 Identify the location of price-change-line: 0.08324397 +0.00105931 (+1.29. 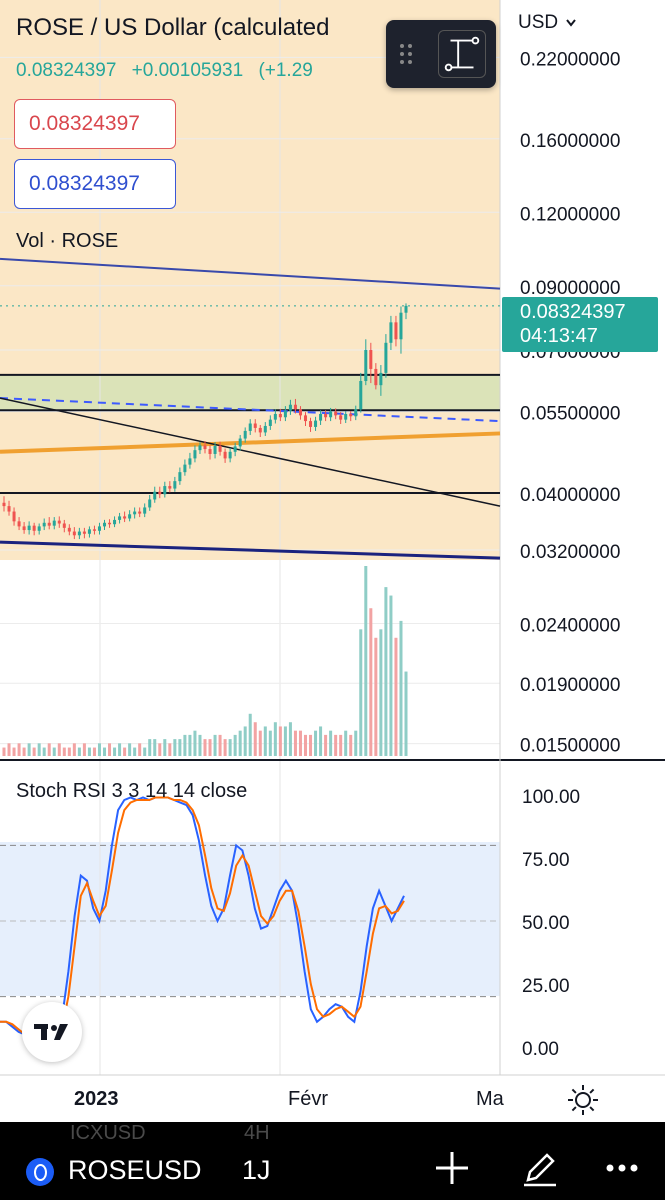
(202, 71).